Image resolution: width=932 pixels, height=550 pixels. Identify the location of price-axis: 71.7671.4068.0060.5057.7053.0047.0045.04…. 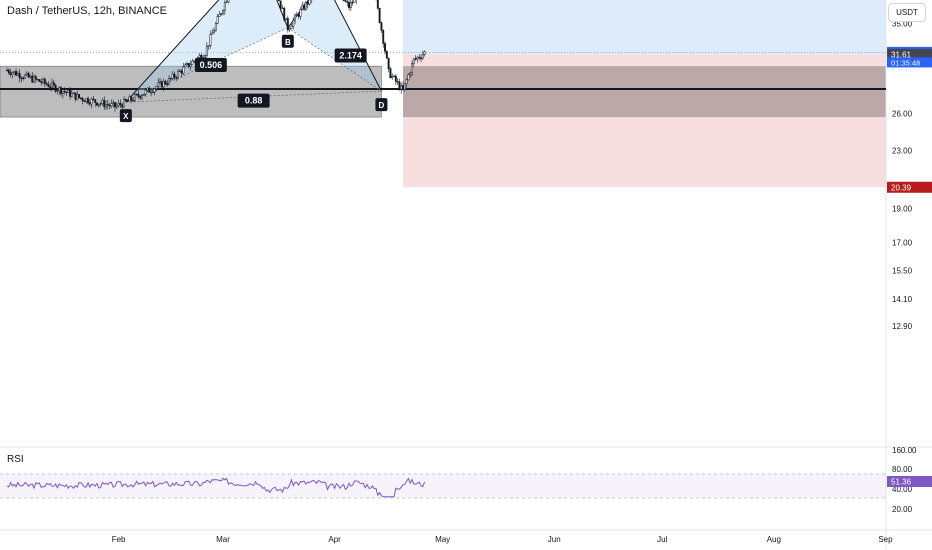
(909, 165).